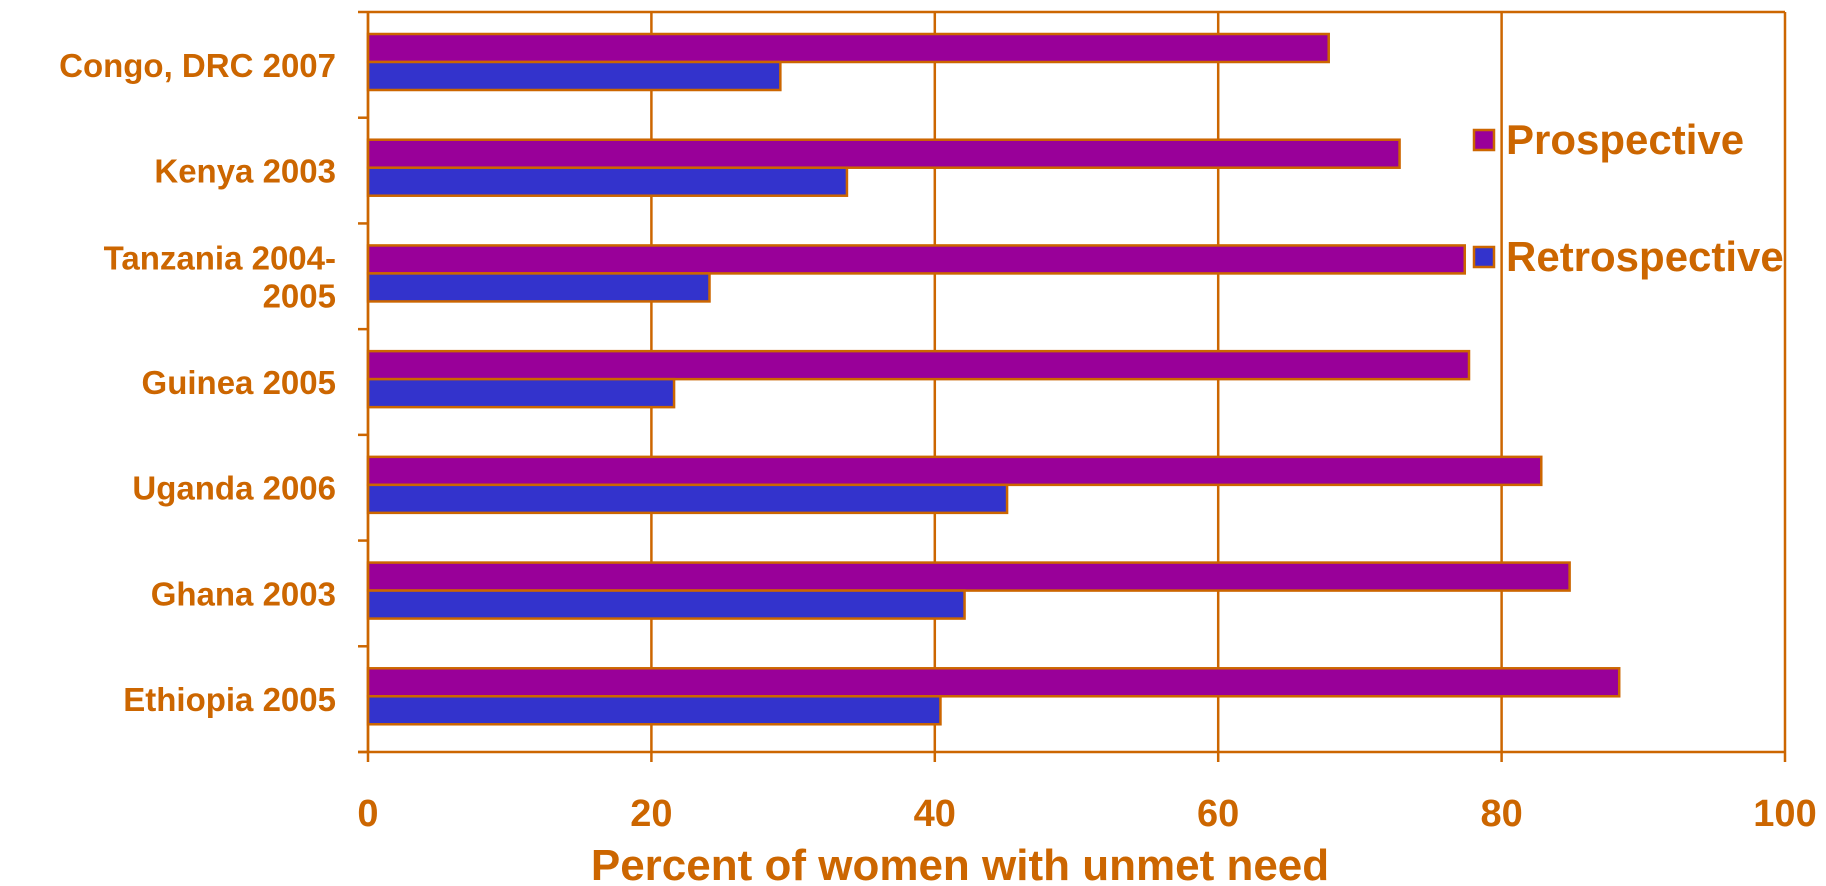 The image size is (1826, 886). I want to click on x-tick-labels: 0 20 40 60 80 100, so click(1086, 814).